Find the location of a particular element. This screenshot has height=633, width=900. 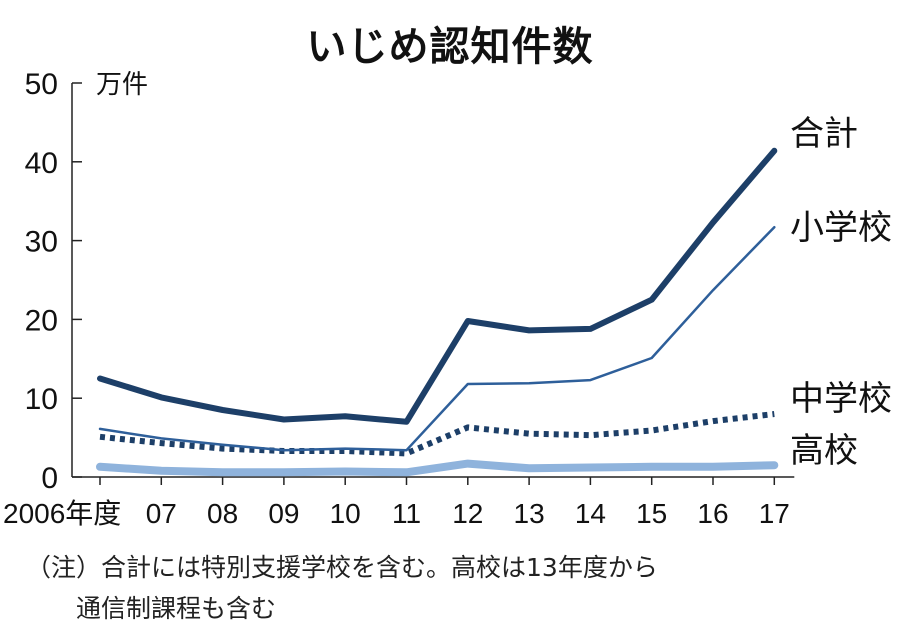

y-tick-label: 50 is located at coordinates (41, 84).